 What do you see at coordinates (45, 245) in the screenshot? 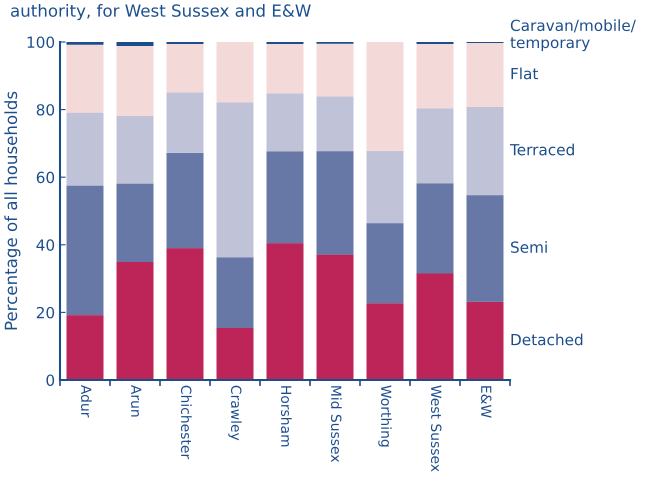
I see `y-tick-label: 40` at bounding box center [45, 245].